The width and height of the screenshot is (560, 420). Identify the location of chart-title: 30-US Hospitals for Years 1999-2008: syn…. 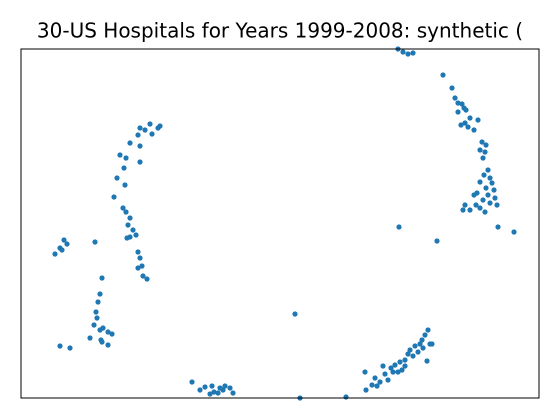
(280, 31).